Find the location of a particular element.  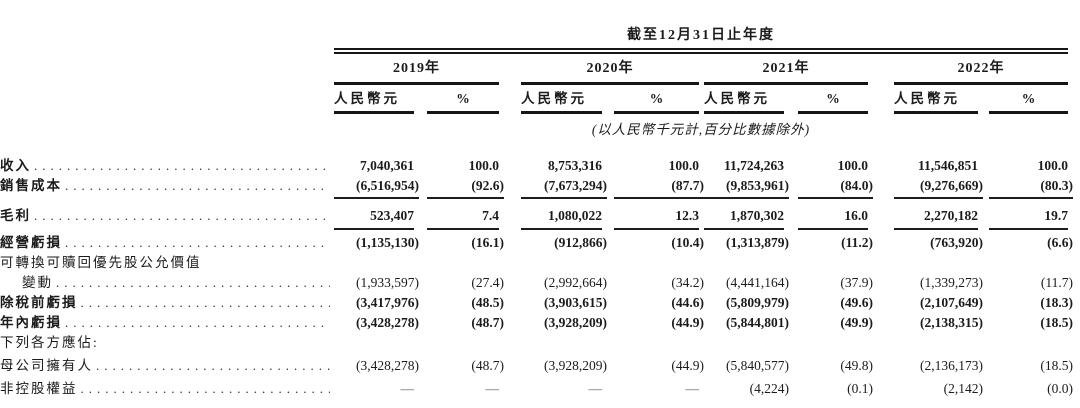

cell-amount: (2,136,173) is located at coordinates (951, 365).